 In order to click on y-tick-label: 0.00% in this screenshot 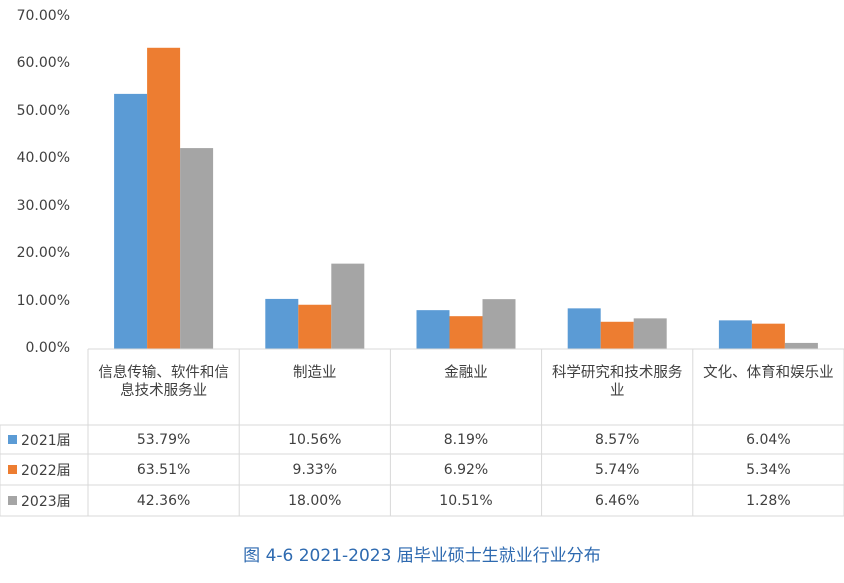, I will do `click(47, 348)`.